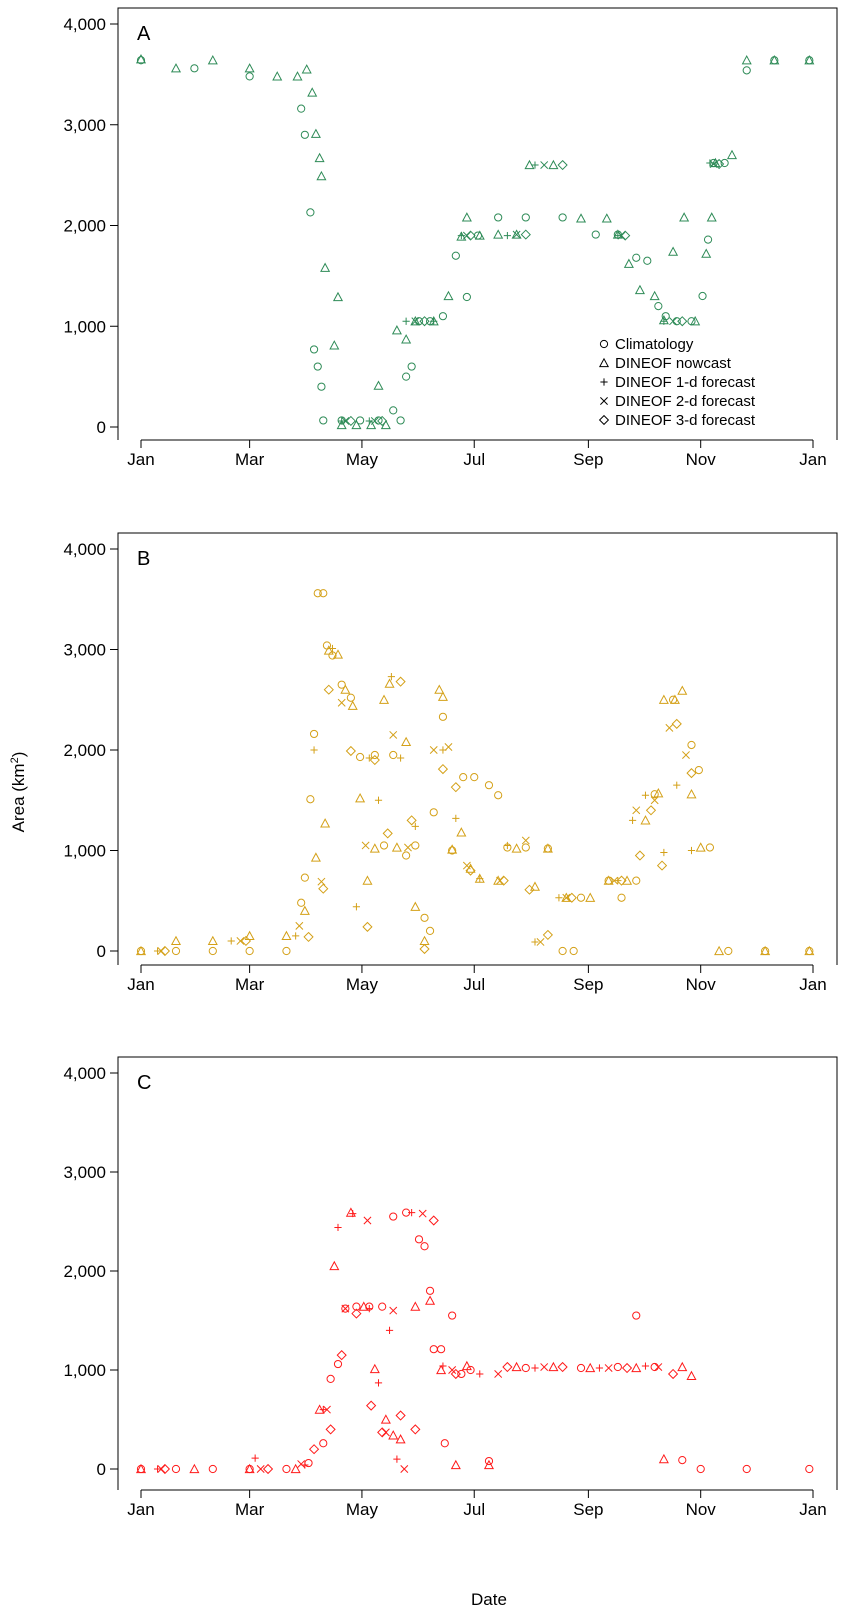 Image resolution: width=859 pixels, height=1615 pixels. What do you see at coordinates (144, 1083) in the screenshot?
I see `panel-label: C` at bounding box center [144, 1083].